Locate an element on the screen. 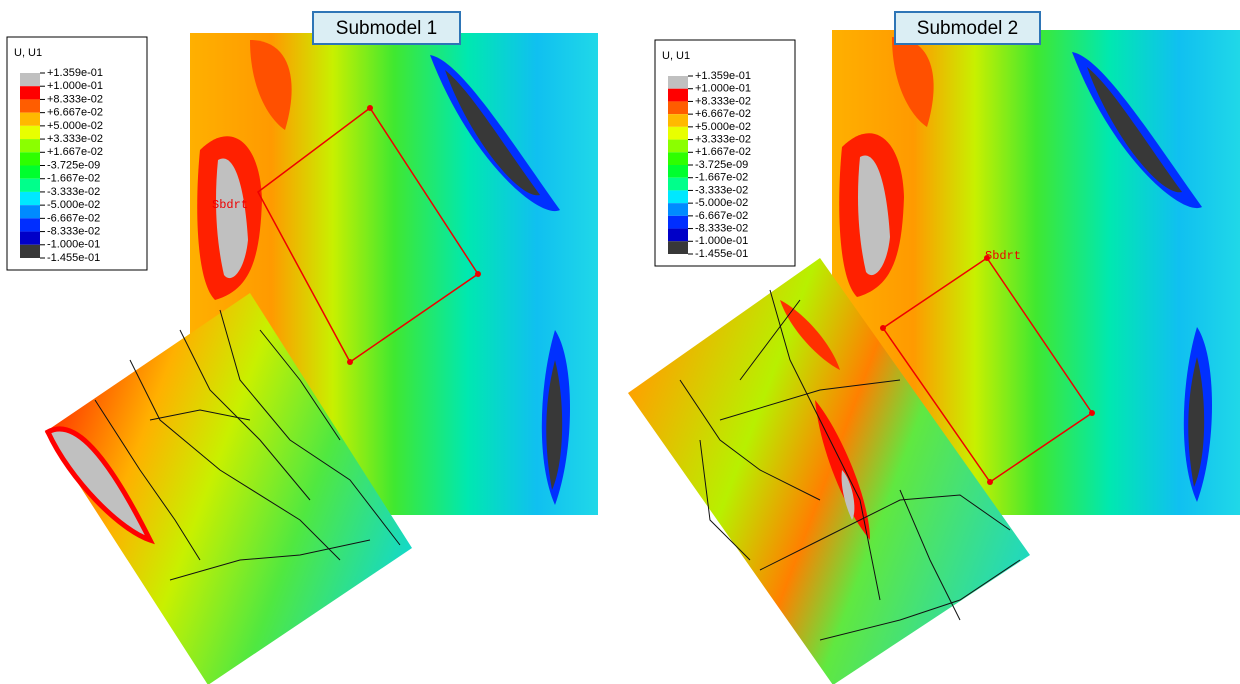 This screenshot has height=684, width=1240. panel-title: Submodel 2 is located at coordinates (967, 28).